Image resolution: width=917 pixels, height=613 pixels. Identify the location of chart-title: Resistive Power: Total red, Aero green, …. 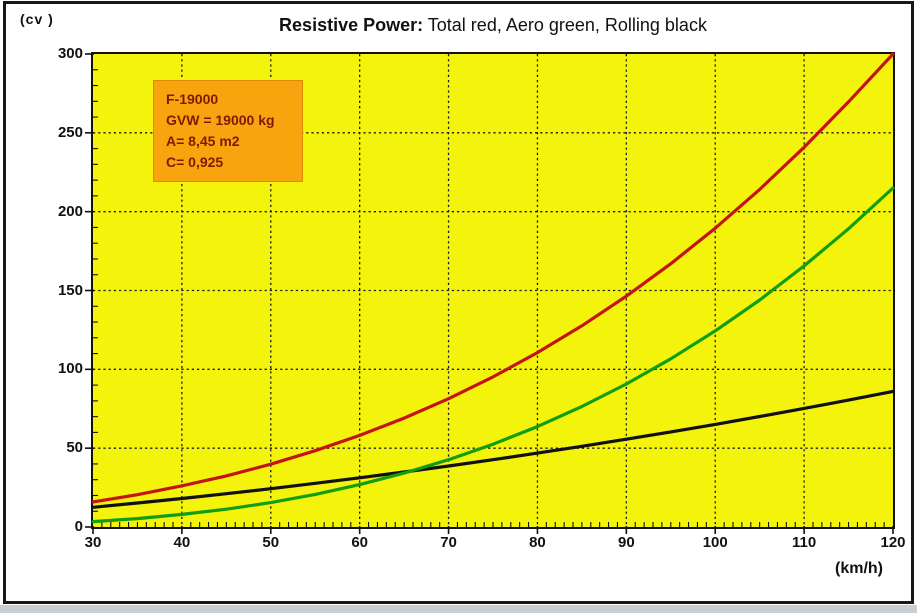
(493, 25).